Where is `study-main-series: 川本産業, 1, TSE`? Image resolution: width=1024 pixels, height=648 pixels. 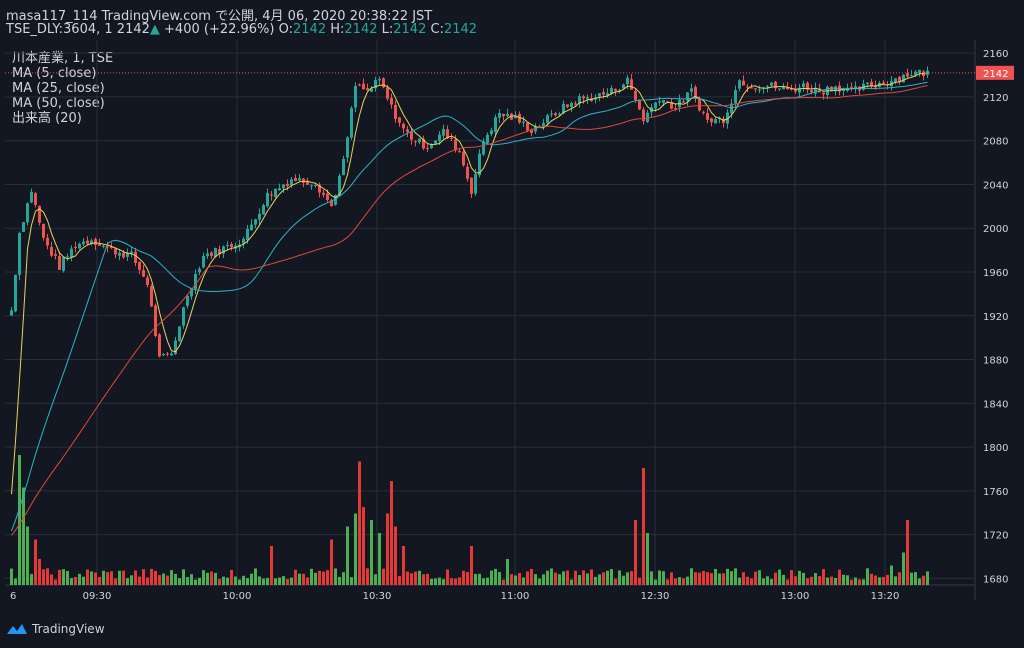 study-main-series: 川本産業, 1, TSE is located at coordinates (63, 58).